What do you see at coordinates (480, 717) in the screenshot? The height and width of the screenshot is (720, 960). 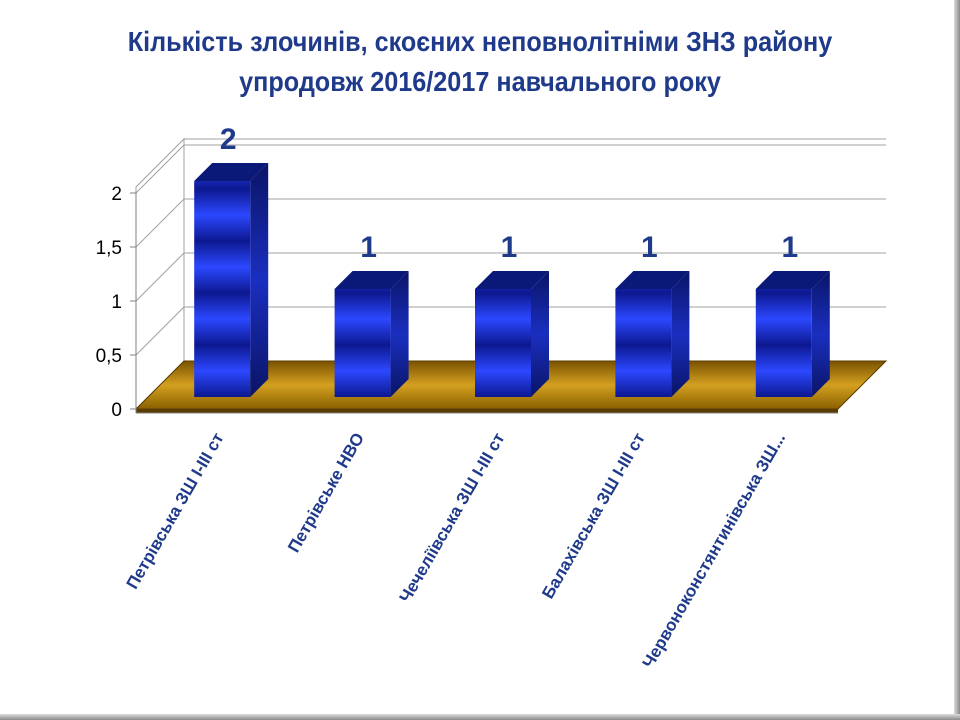 I see `slide-shadow-bottom` at bounding box center [480, 717].